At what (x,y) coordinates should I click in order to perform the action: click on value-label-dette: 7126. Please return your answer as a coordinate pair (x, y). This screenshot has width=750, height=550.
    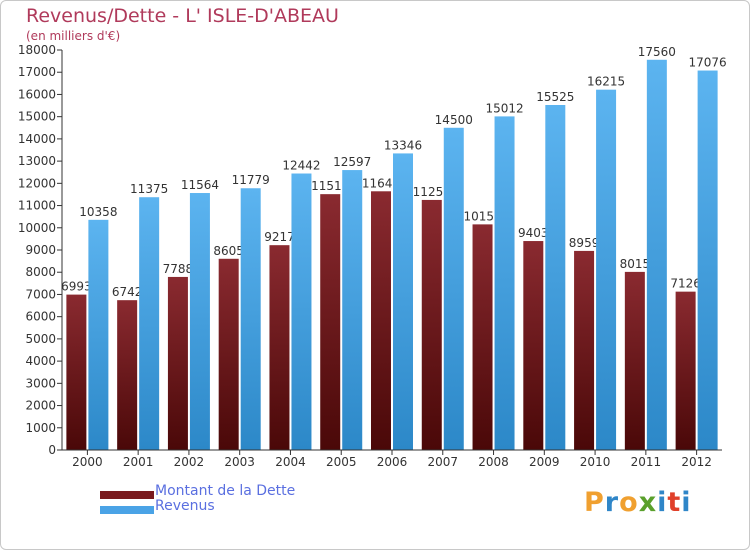
    Looking at the image, I should click on (685, 284).